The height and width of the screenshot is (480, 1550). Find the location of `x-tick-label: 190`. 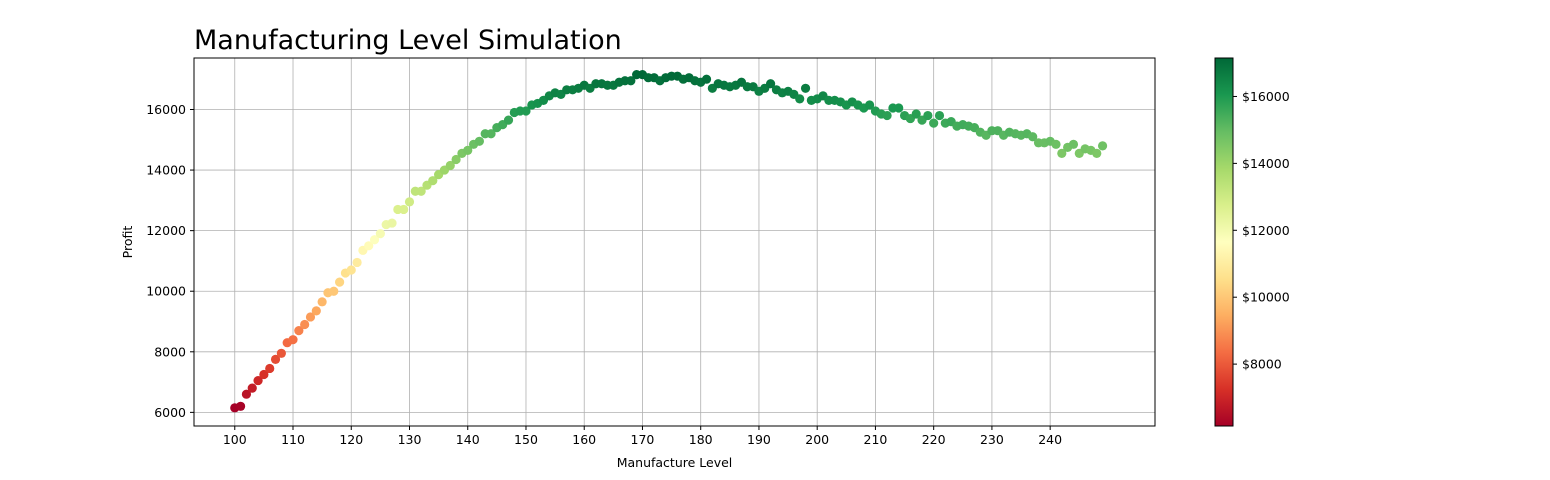

x-tick-label: 190 is located at coordinates (759, 439).